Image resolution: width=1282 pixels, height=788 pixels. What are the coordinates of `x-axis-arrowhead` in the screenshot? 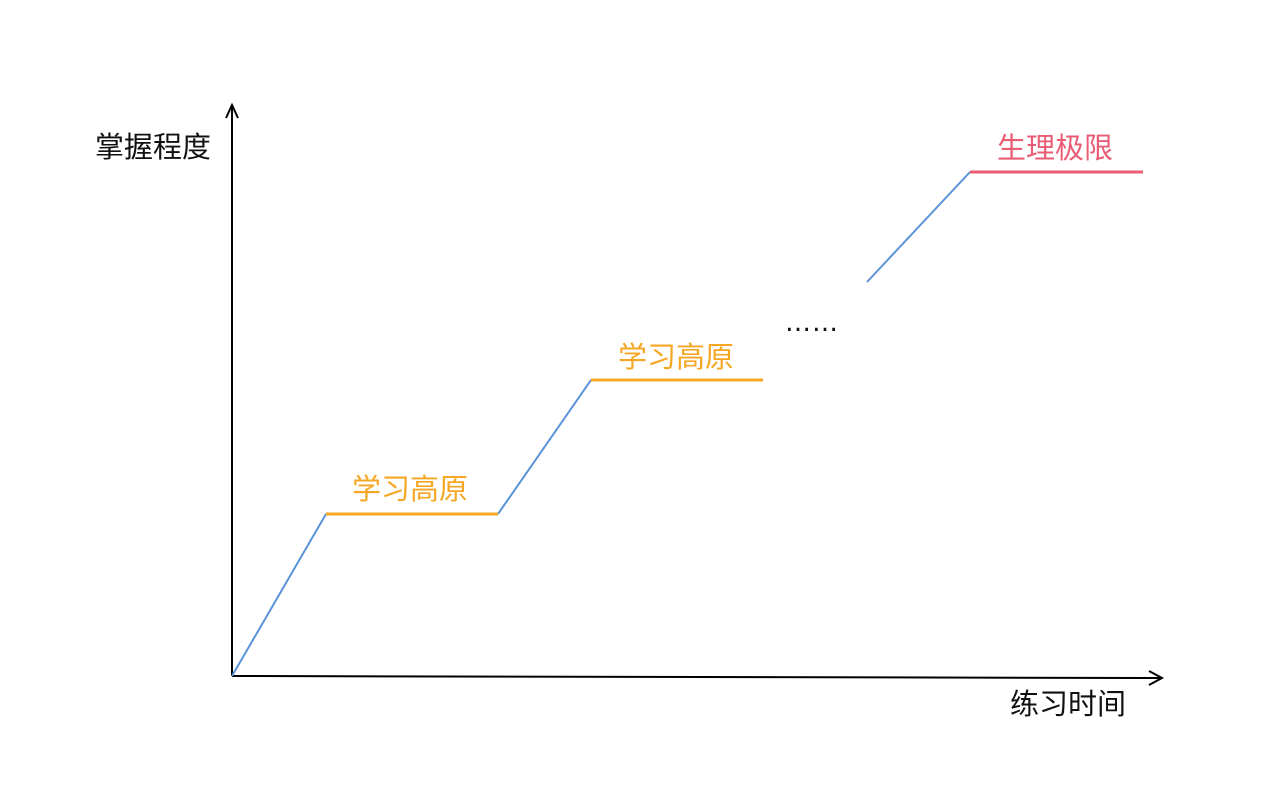 It's located at (1156, 678).